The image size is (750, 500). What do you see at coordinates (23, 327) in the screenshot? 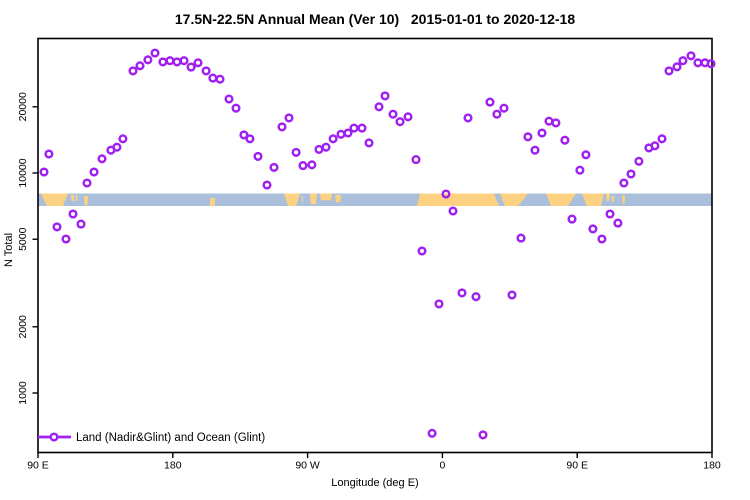
I see `y-tick-label: 2000` at bounding box center [23, 327].